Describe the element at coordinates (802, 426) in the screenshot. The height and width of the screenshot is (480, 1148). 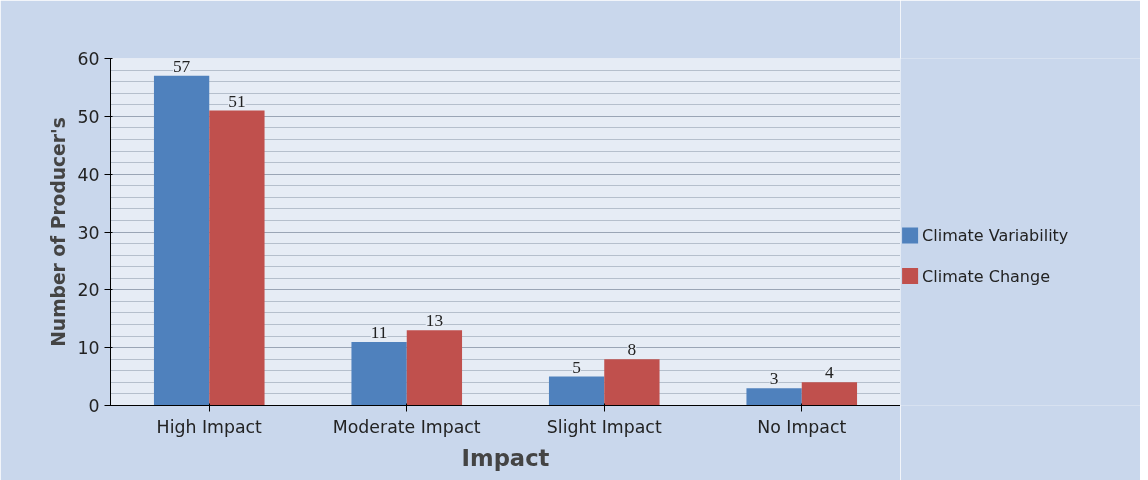
I see `x-tick-label: No Impact` at that location.